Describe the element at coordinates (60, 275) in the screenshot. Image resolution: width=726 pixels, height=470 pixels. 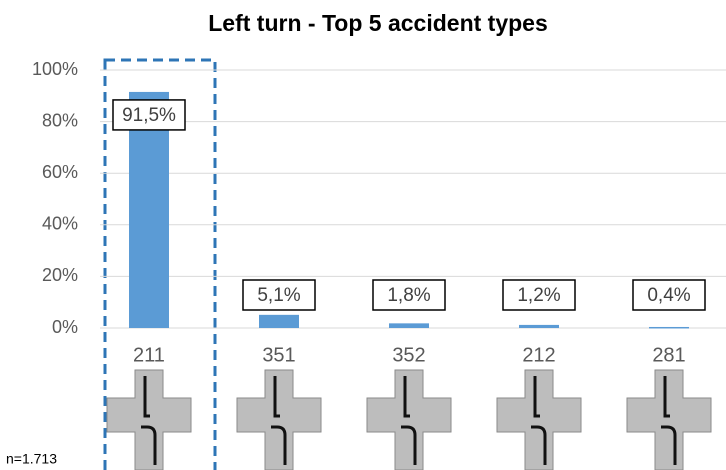
I see `y-tick-label: 20%` at that location.